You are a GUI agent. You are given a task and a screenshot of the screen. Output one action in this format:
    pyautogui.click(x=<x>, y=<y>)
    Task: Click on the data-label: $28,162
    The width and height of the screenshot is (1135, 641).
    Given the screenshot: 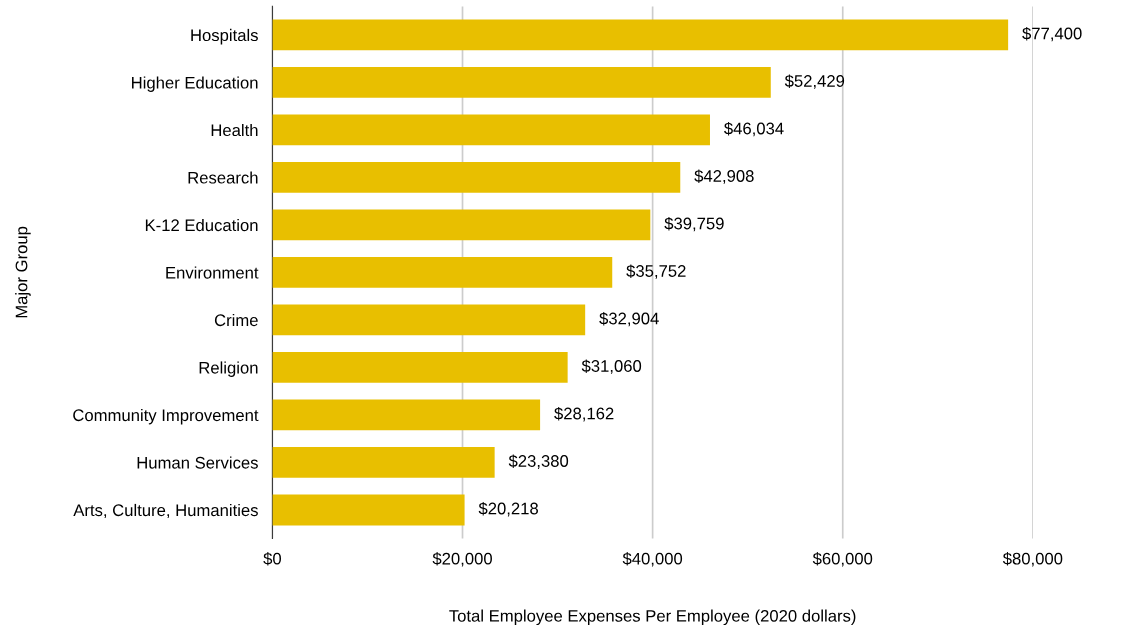 What is the action you would take?
    pyautogui.click(x=584, y=414)
    